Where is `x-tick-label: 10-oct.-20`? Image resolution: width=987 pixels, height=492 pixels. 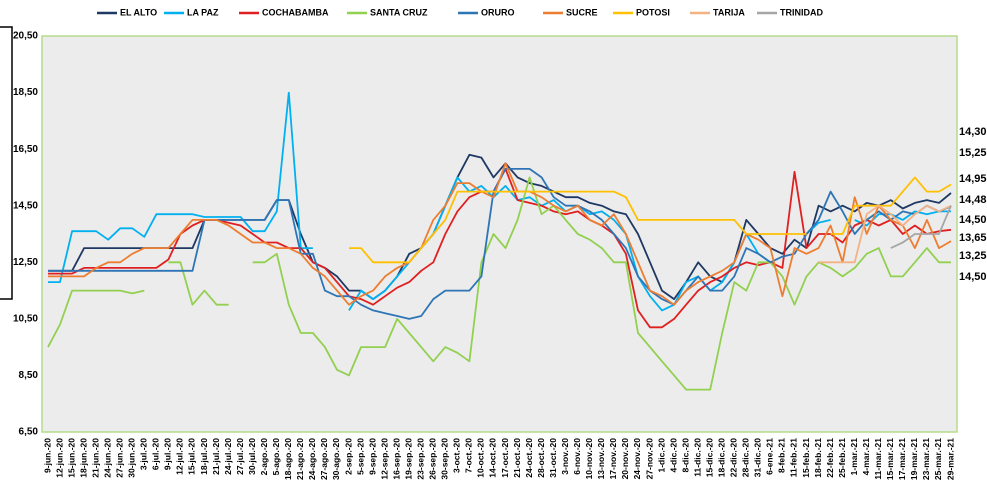
x-tick-label: 10-oct.-20 is located at coordinates (481, 458).